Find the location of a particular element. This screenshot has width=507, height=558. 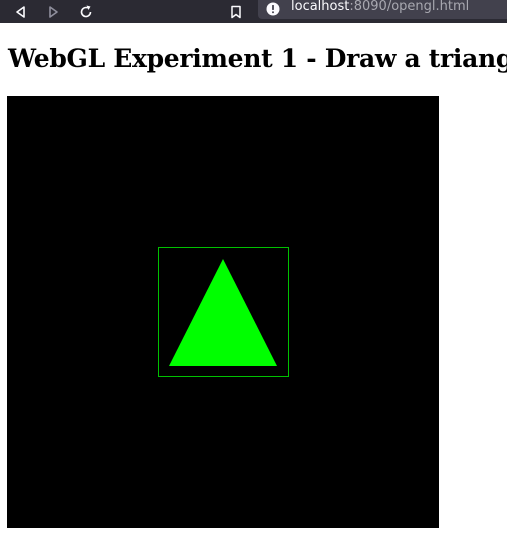

url-host: localhost is located at coordinates (320, 7).